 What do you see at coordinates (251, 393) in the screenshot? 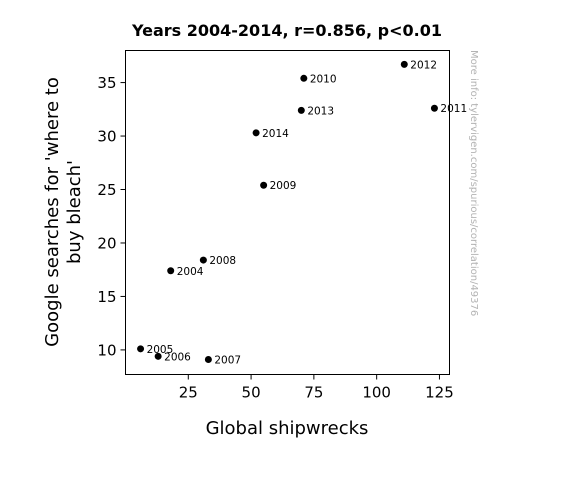
I see `x-tick-label: 50` at bounding box center [251, 393].